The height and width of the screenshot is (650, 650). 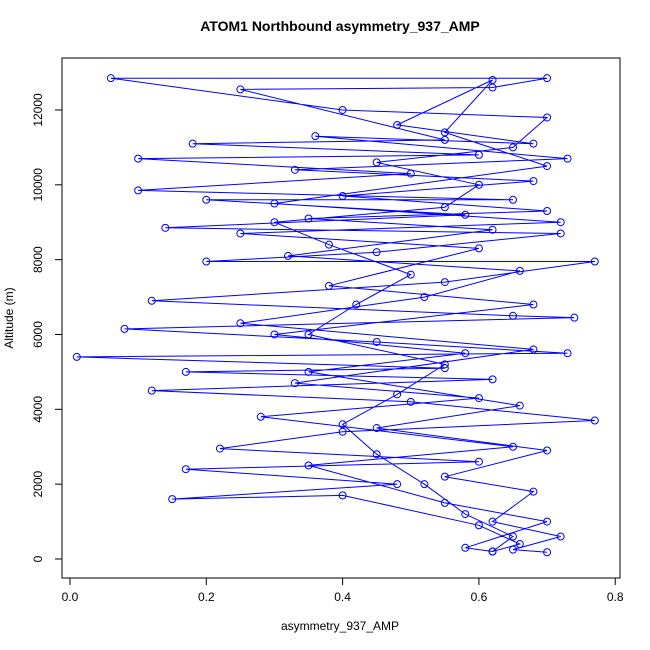 What do you see at coordinates (38, 110) in the screenshot?
I see `y-tick-label: 12000` at bounding box center [38, 110].